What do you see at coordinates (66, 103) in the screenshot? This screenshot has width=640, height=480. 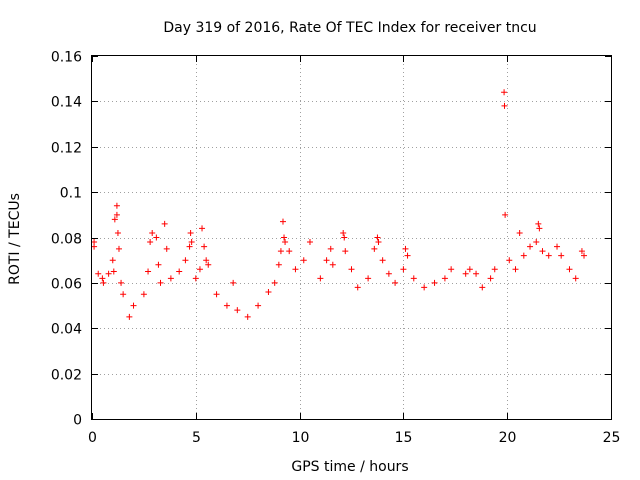 I see `y-tick-label: 0.14` at bounding box center [66, 103].